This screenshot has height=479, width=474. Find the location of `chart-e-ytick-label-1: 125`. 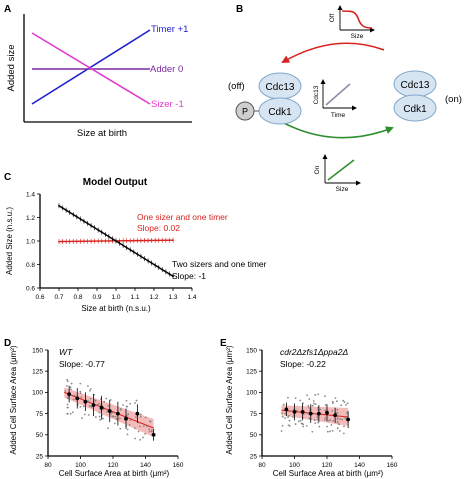

chart-e-ytick-label-1: 125 is located at coordinates (251, 372).